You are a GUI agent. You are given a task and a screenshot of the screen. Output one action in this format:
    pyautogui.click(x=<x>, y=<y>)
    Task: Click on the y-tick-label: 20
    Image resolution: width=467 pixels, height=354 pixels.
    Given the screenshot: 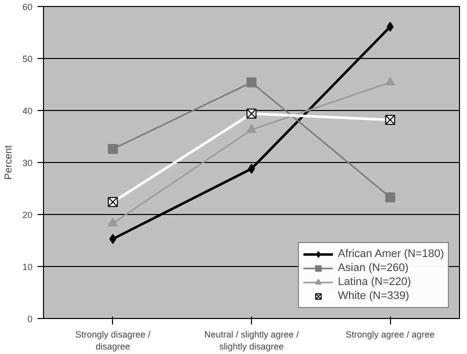 What is the action you would take?
    pyautogui.click(x=27, y=215)
    